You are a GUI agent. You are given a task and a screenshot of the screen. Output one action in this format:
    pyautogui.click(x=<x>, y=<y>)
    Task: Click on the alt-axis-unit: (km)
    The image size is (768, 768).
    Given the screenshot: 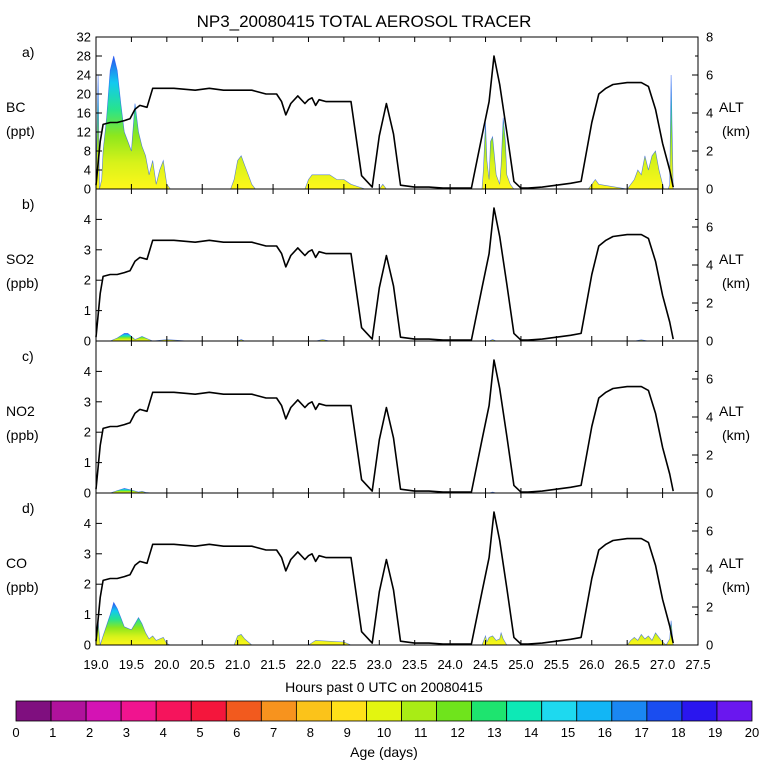 What is the action you would take?
    pyautogui.click(x=736, y=435)
    